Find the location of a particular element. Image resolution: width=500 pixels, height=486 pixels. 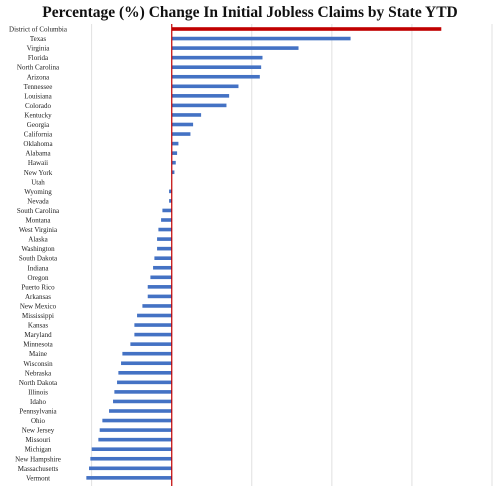

bar-new-york is located at coordinates (173, 172).